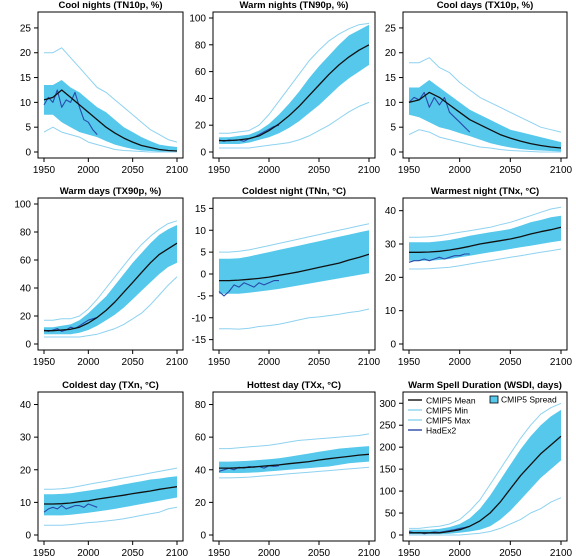  What do you see at coordinates (387, 448) in the screenshot?
I see `y-tick-label: 200` at bounding box center [387, 448].